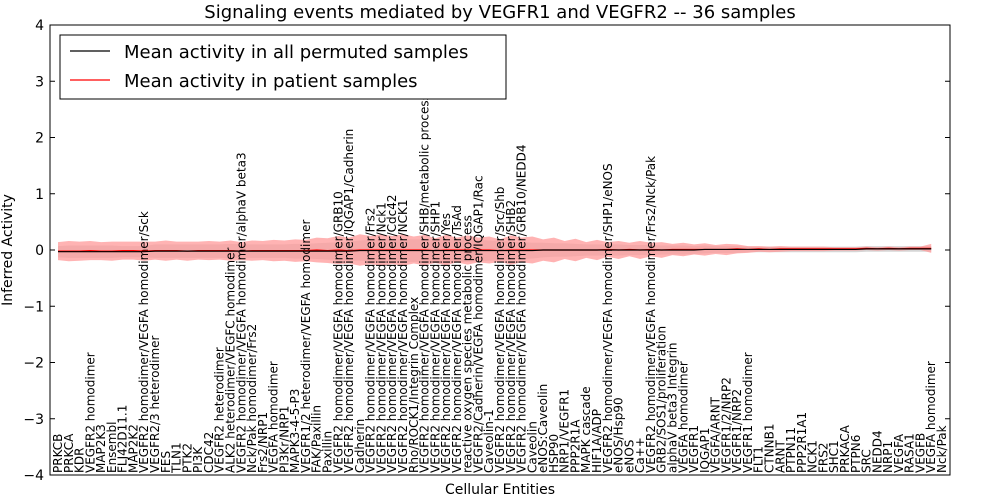 The height and width of the screenshot is (504, 1000). Describe the element at coordinates (198, 459) in the screenshot. I see `x-tick-label: PI3K` at that location.